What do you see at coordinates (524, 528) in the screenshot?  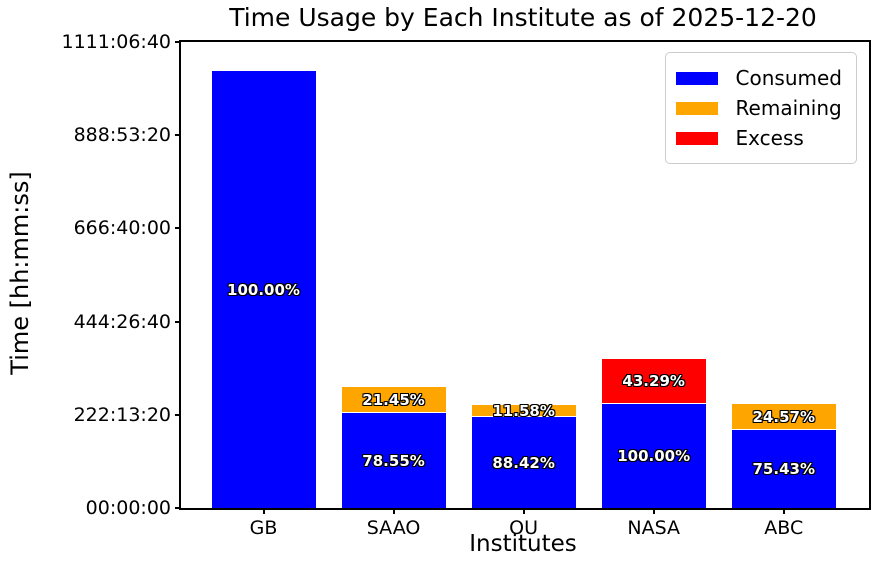 I see `x-tick-label-OU: OU` at bounding box center [524, 528].